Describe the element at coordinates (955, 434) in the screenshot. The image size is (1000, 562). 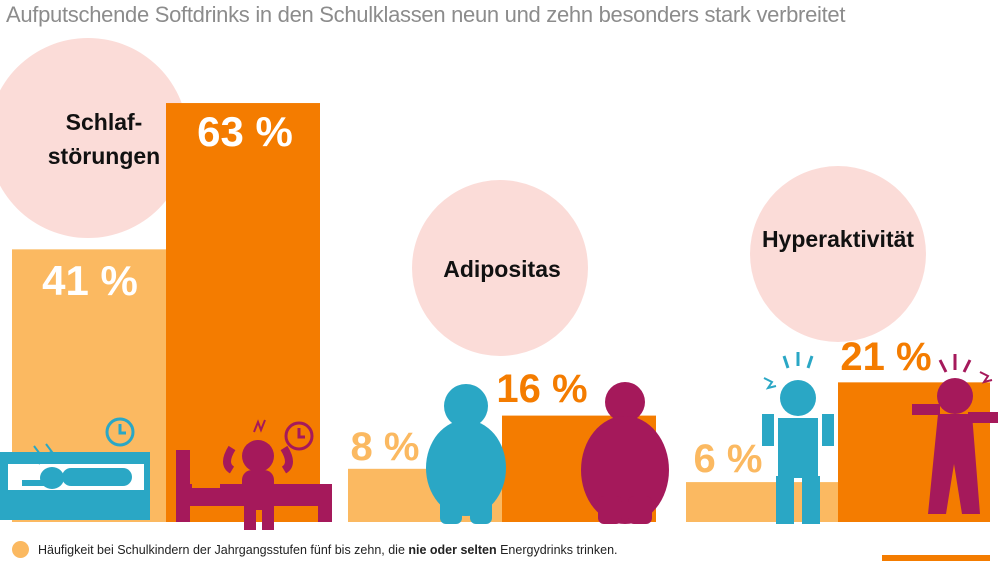
I see `stressed-person-magenta-icon` at that location.